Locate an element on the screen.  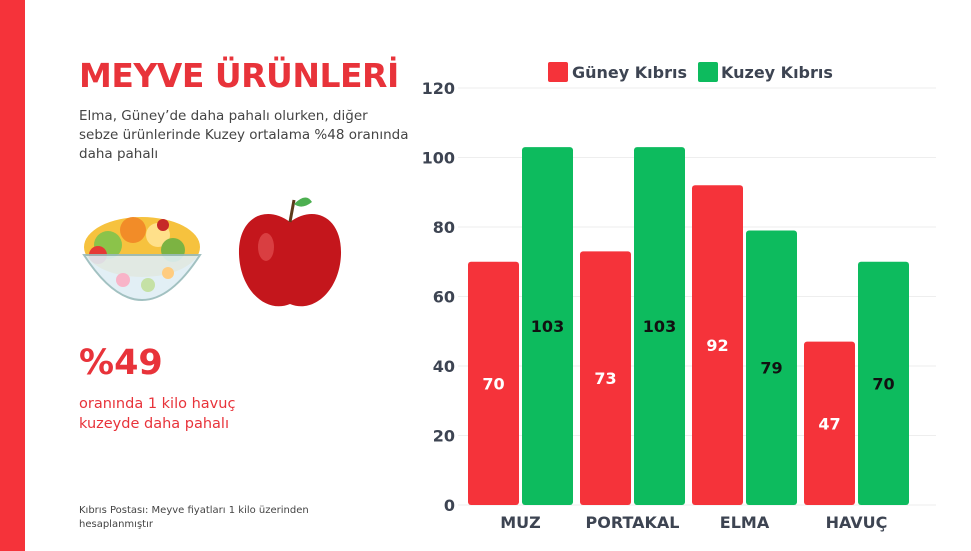
y-tick-label: 60 is located at coordinates (444, 297).